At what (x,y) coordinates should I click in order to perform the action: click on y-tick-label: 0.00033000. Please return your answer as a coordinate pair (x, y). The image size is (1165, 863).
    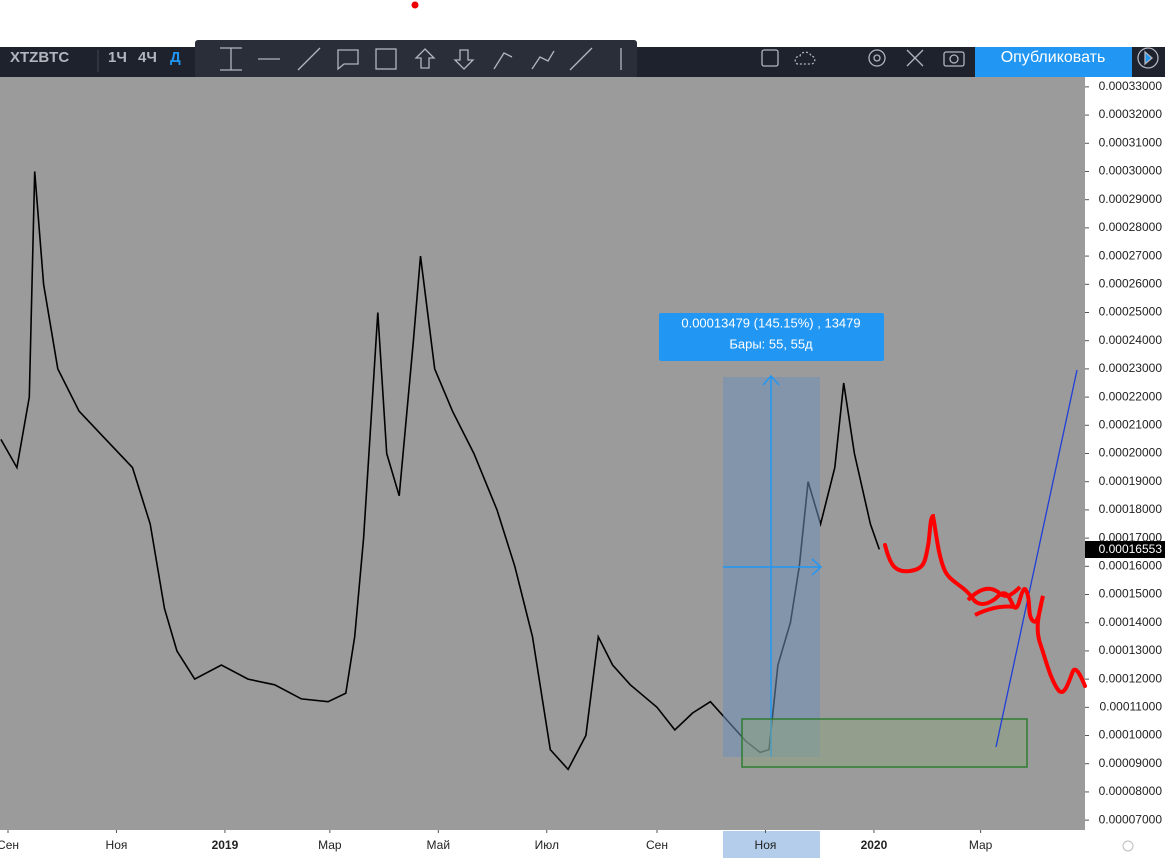
    Looking at the image, I should click on (1131, 86).